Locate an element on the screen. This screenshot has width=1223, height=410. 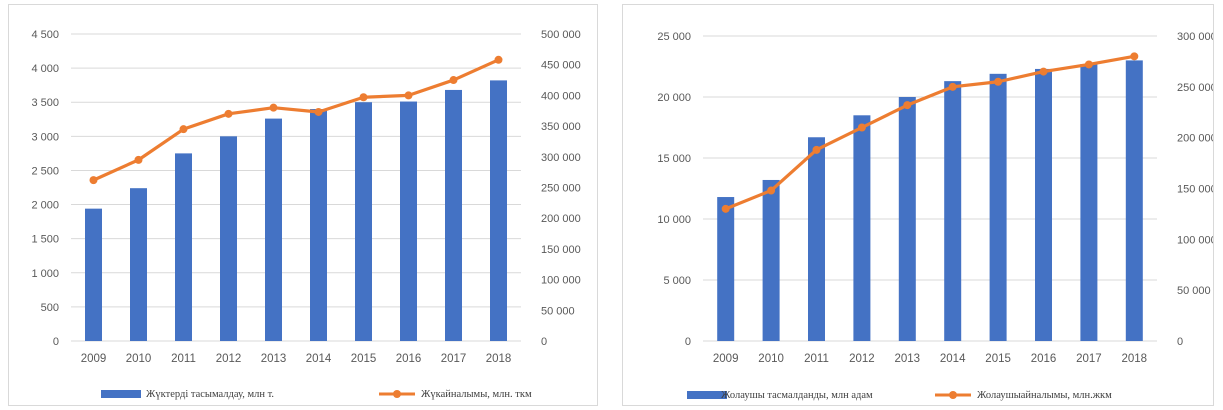
y-left-tick-label: 3 000 is located at coordinates (45, 137).